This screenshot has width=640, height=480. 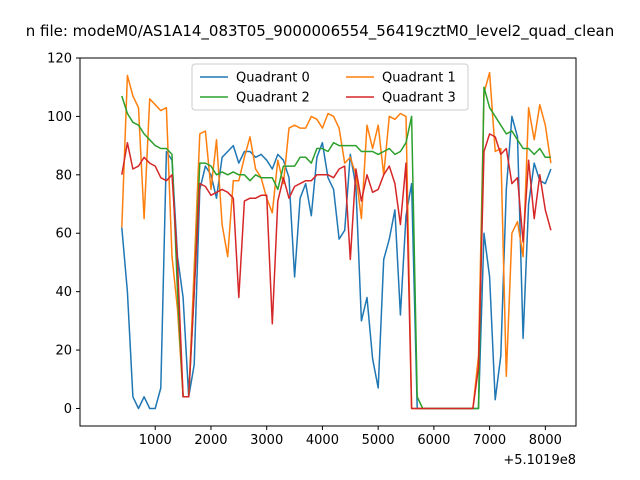 I want to click on y-tick-label: 80, so click(x=63, y=175).